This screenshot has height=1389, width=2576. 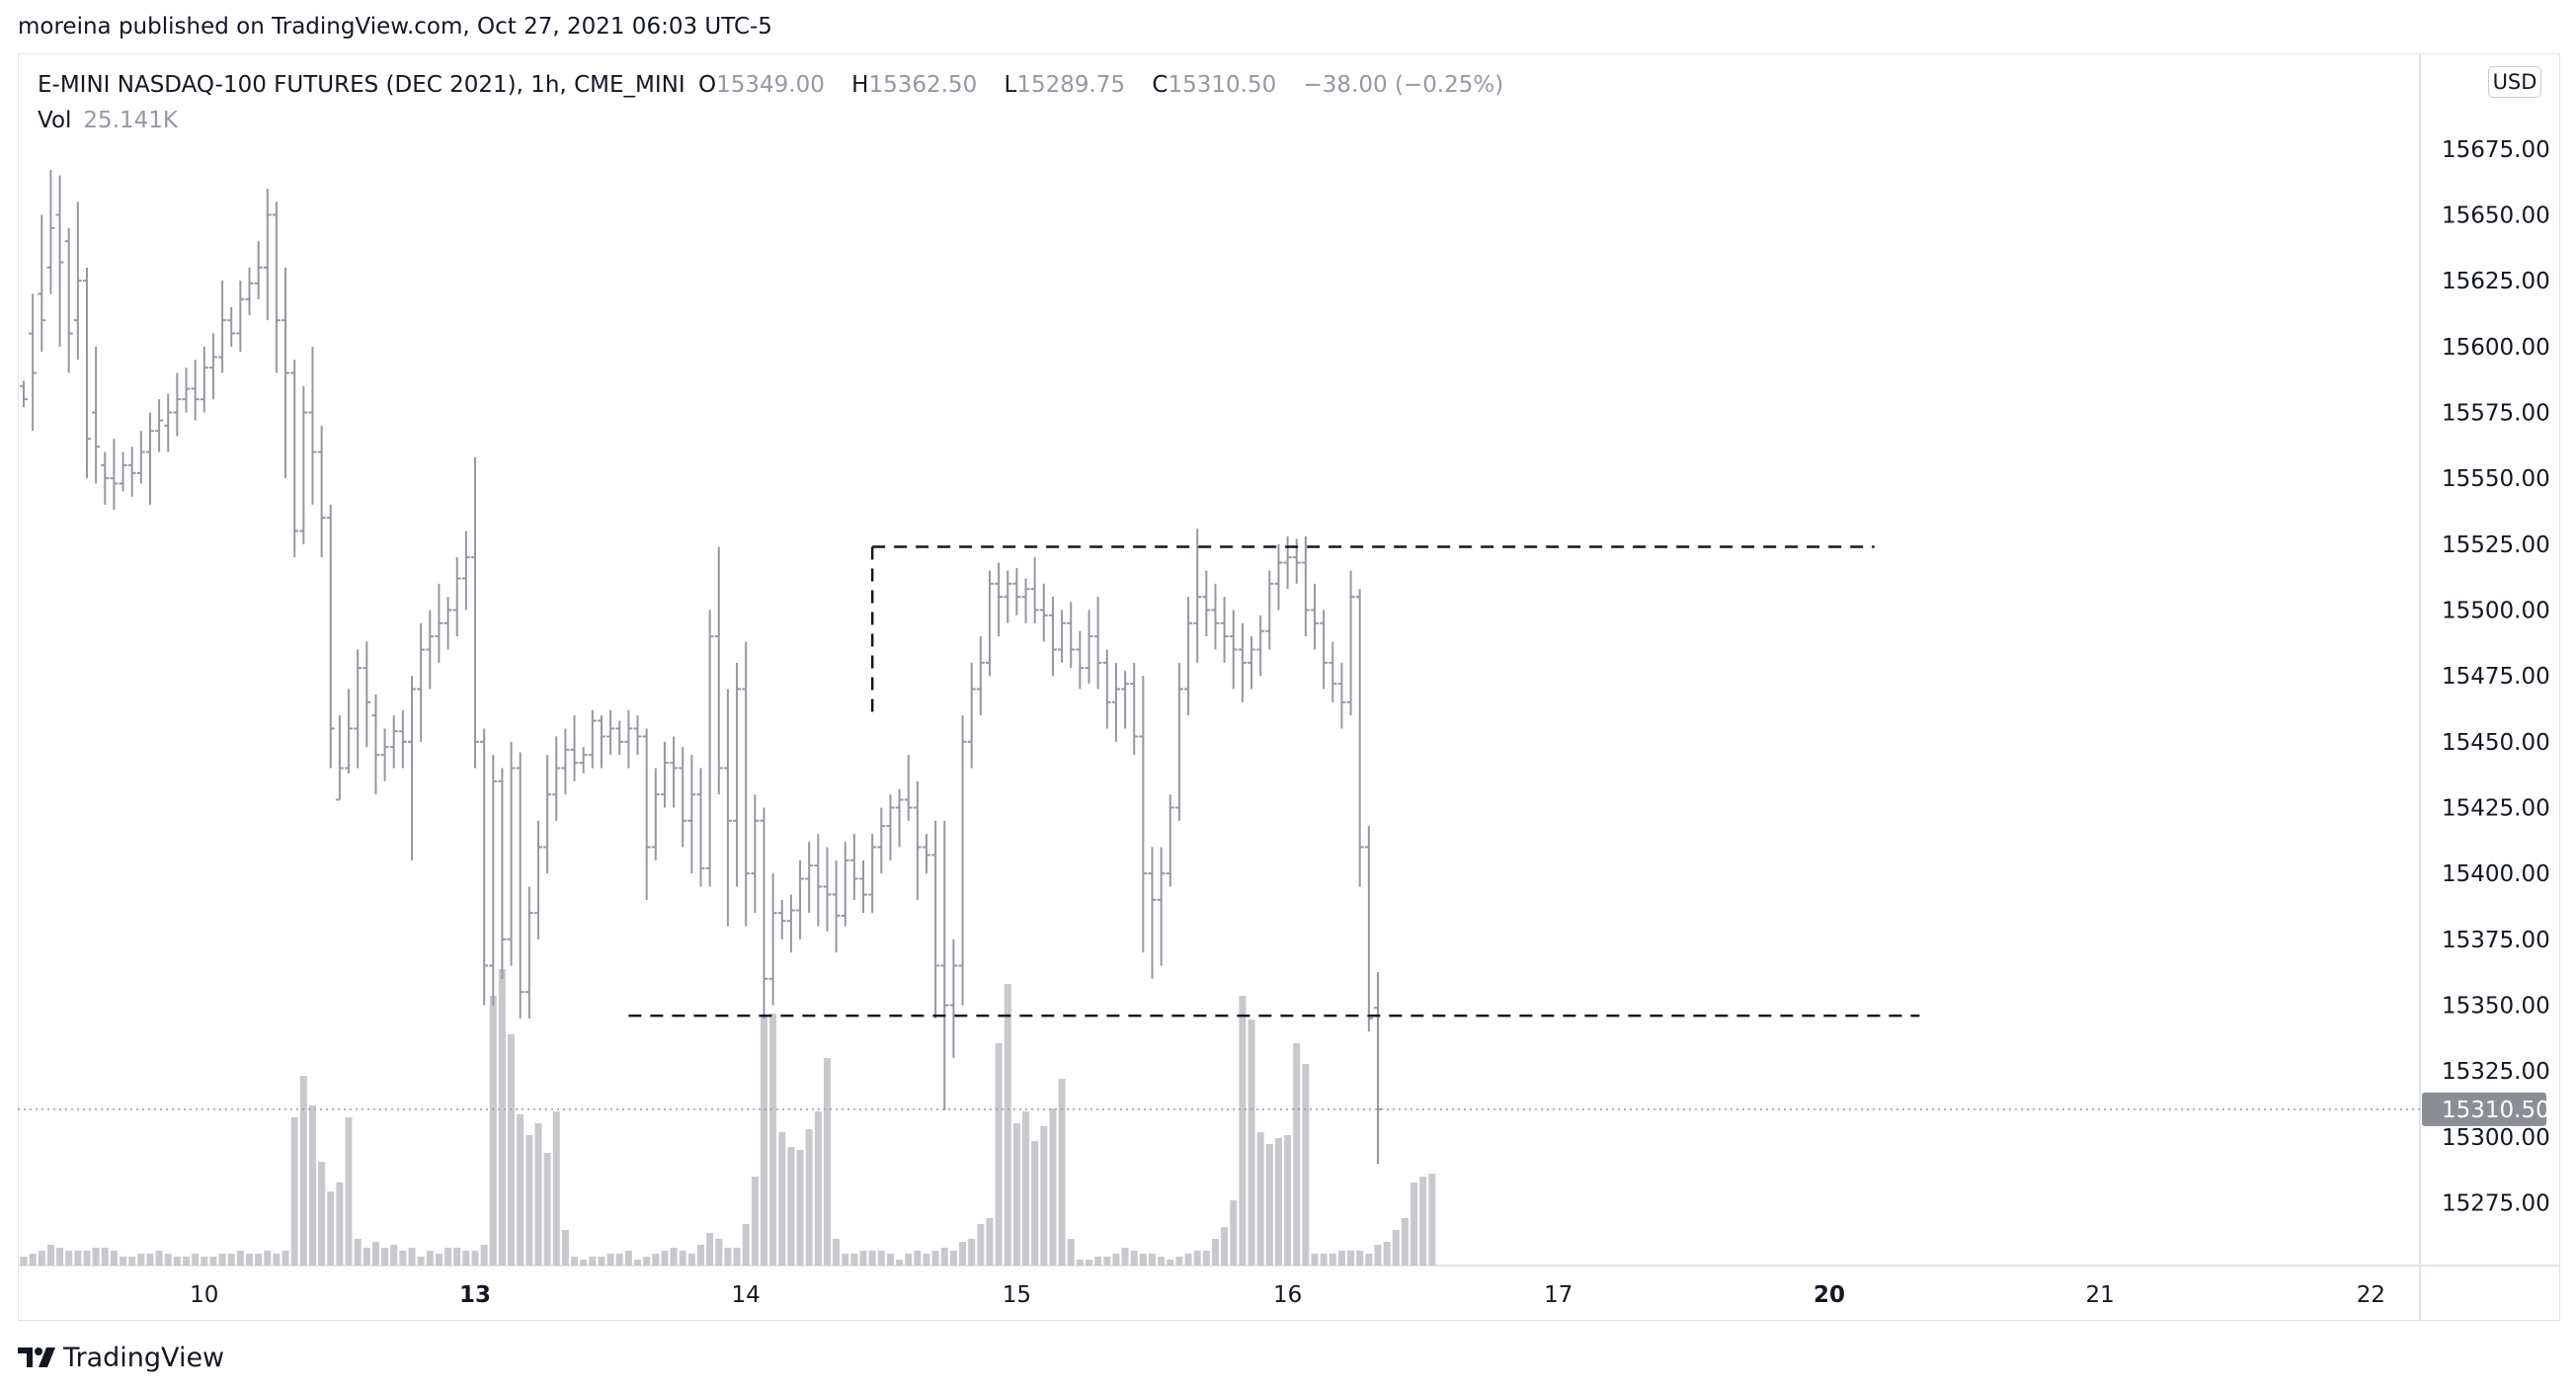 I want to click on price-tick-label: 15675.00, so click(x=2496, y=150).